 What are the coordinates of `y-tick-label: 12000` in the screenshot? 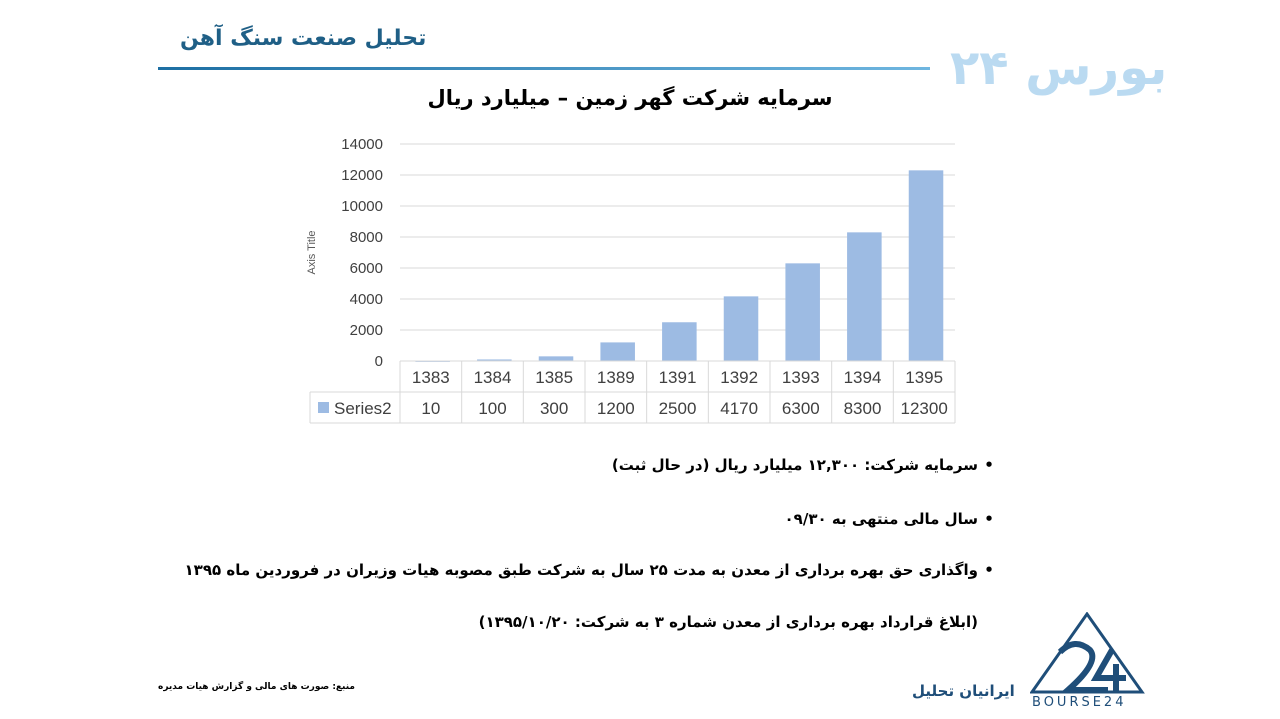 It's located at (362, 175).